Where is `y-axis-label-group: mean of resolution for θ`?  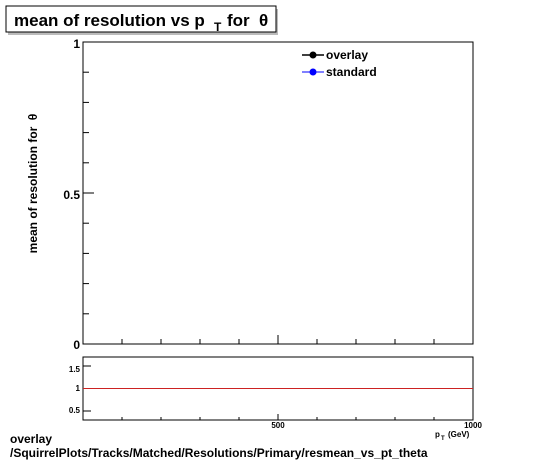
y-axis-label-group: mean of resolution for θ is located at coordinates (33, 184).